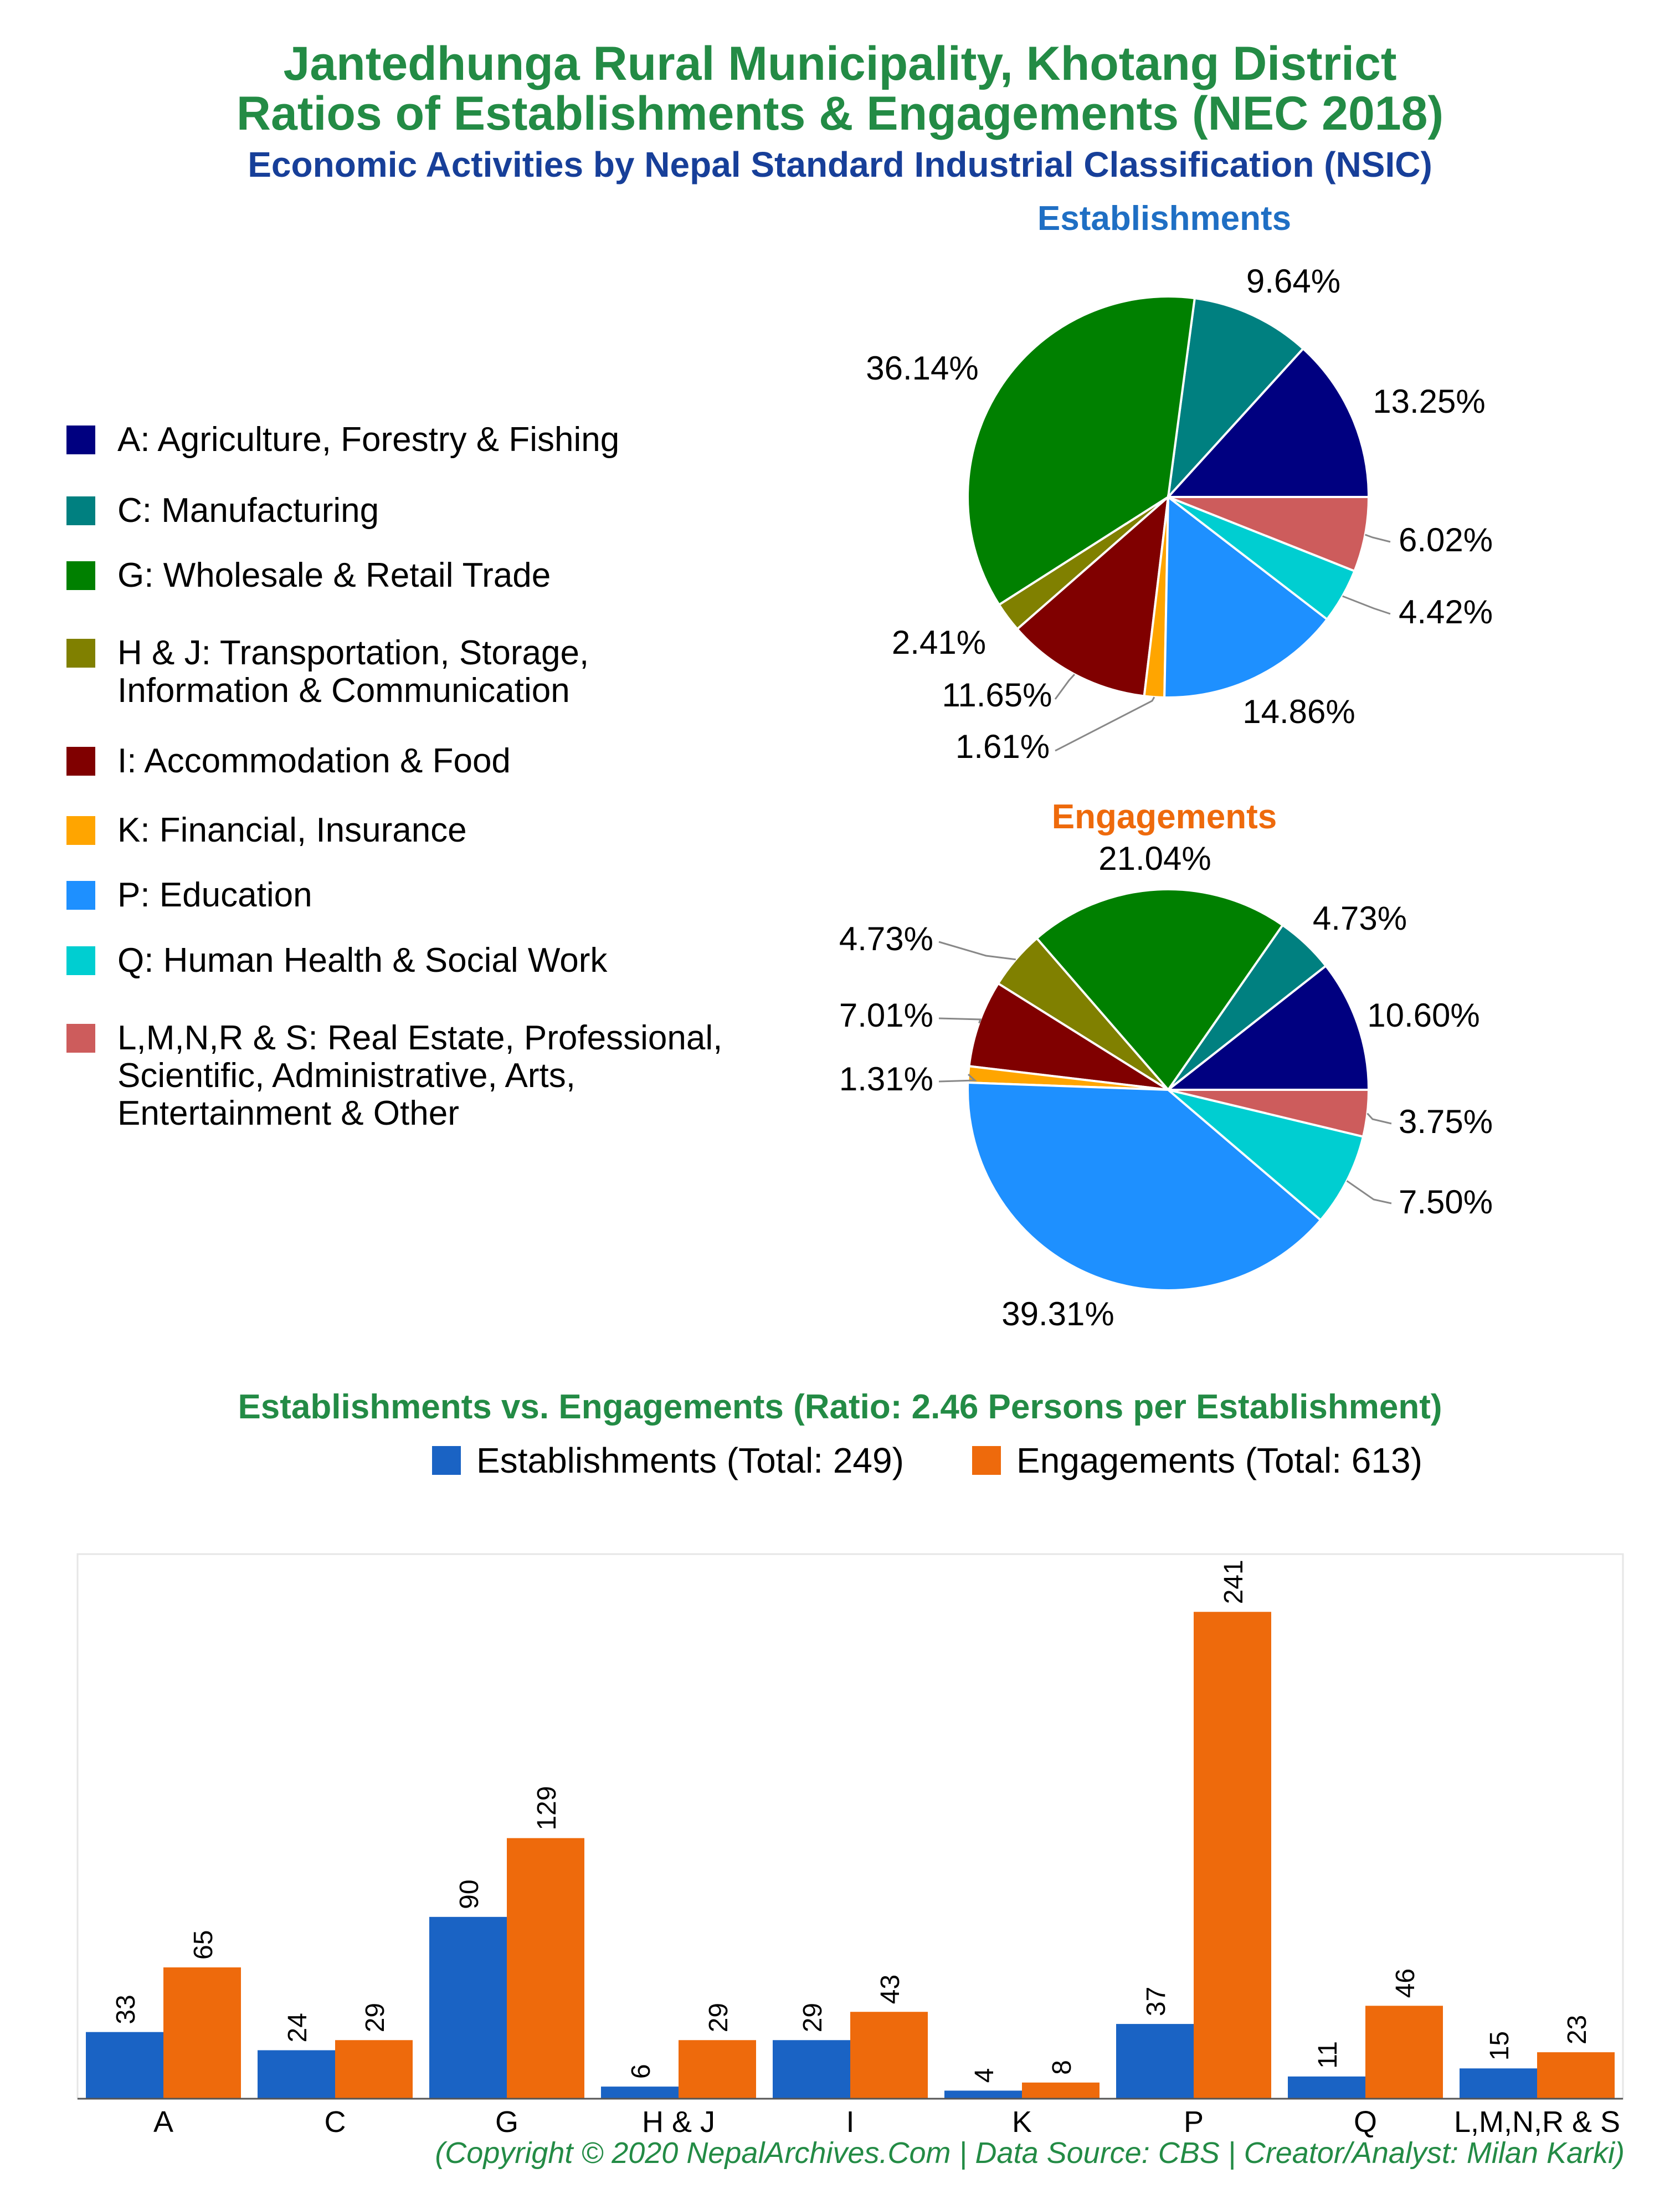 This screenshot has height=2194, width=1680. I want to click on bar-value-label: 90, so click(469, 1894).